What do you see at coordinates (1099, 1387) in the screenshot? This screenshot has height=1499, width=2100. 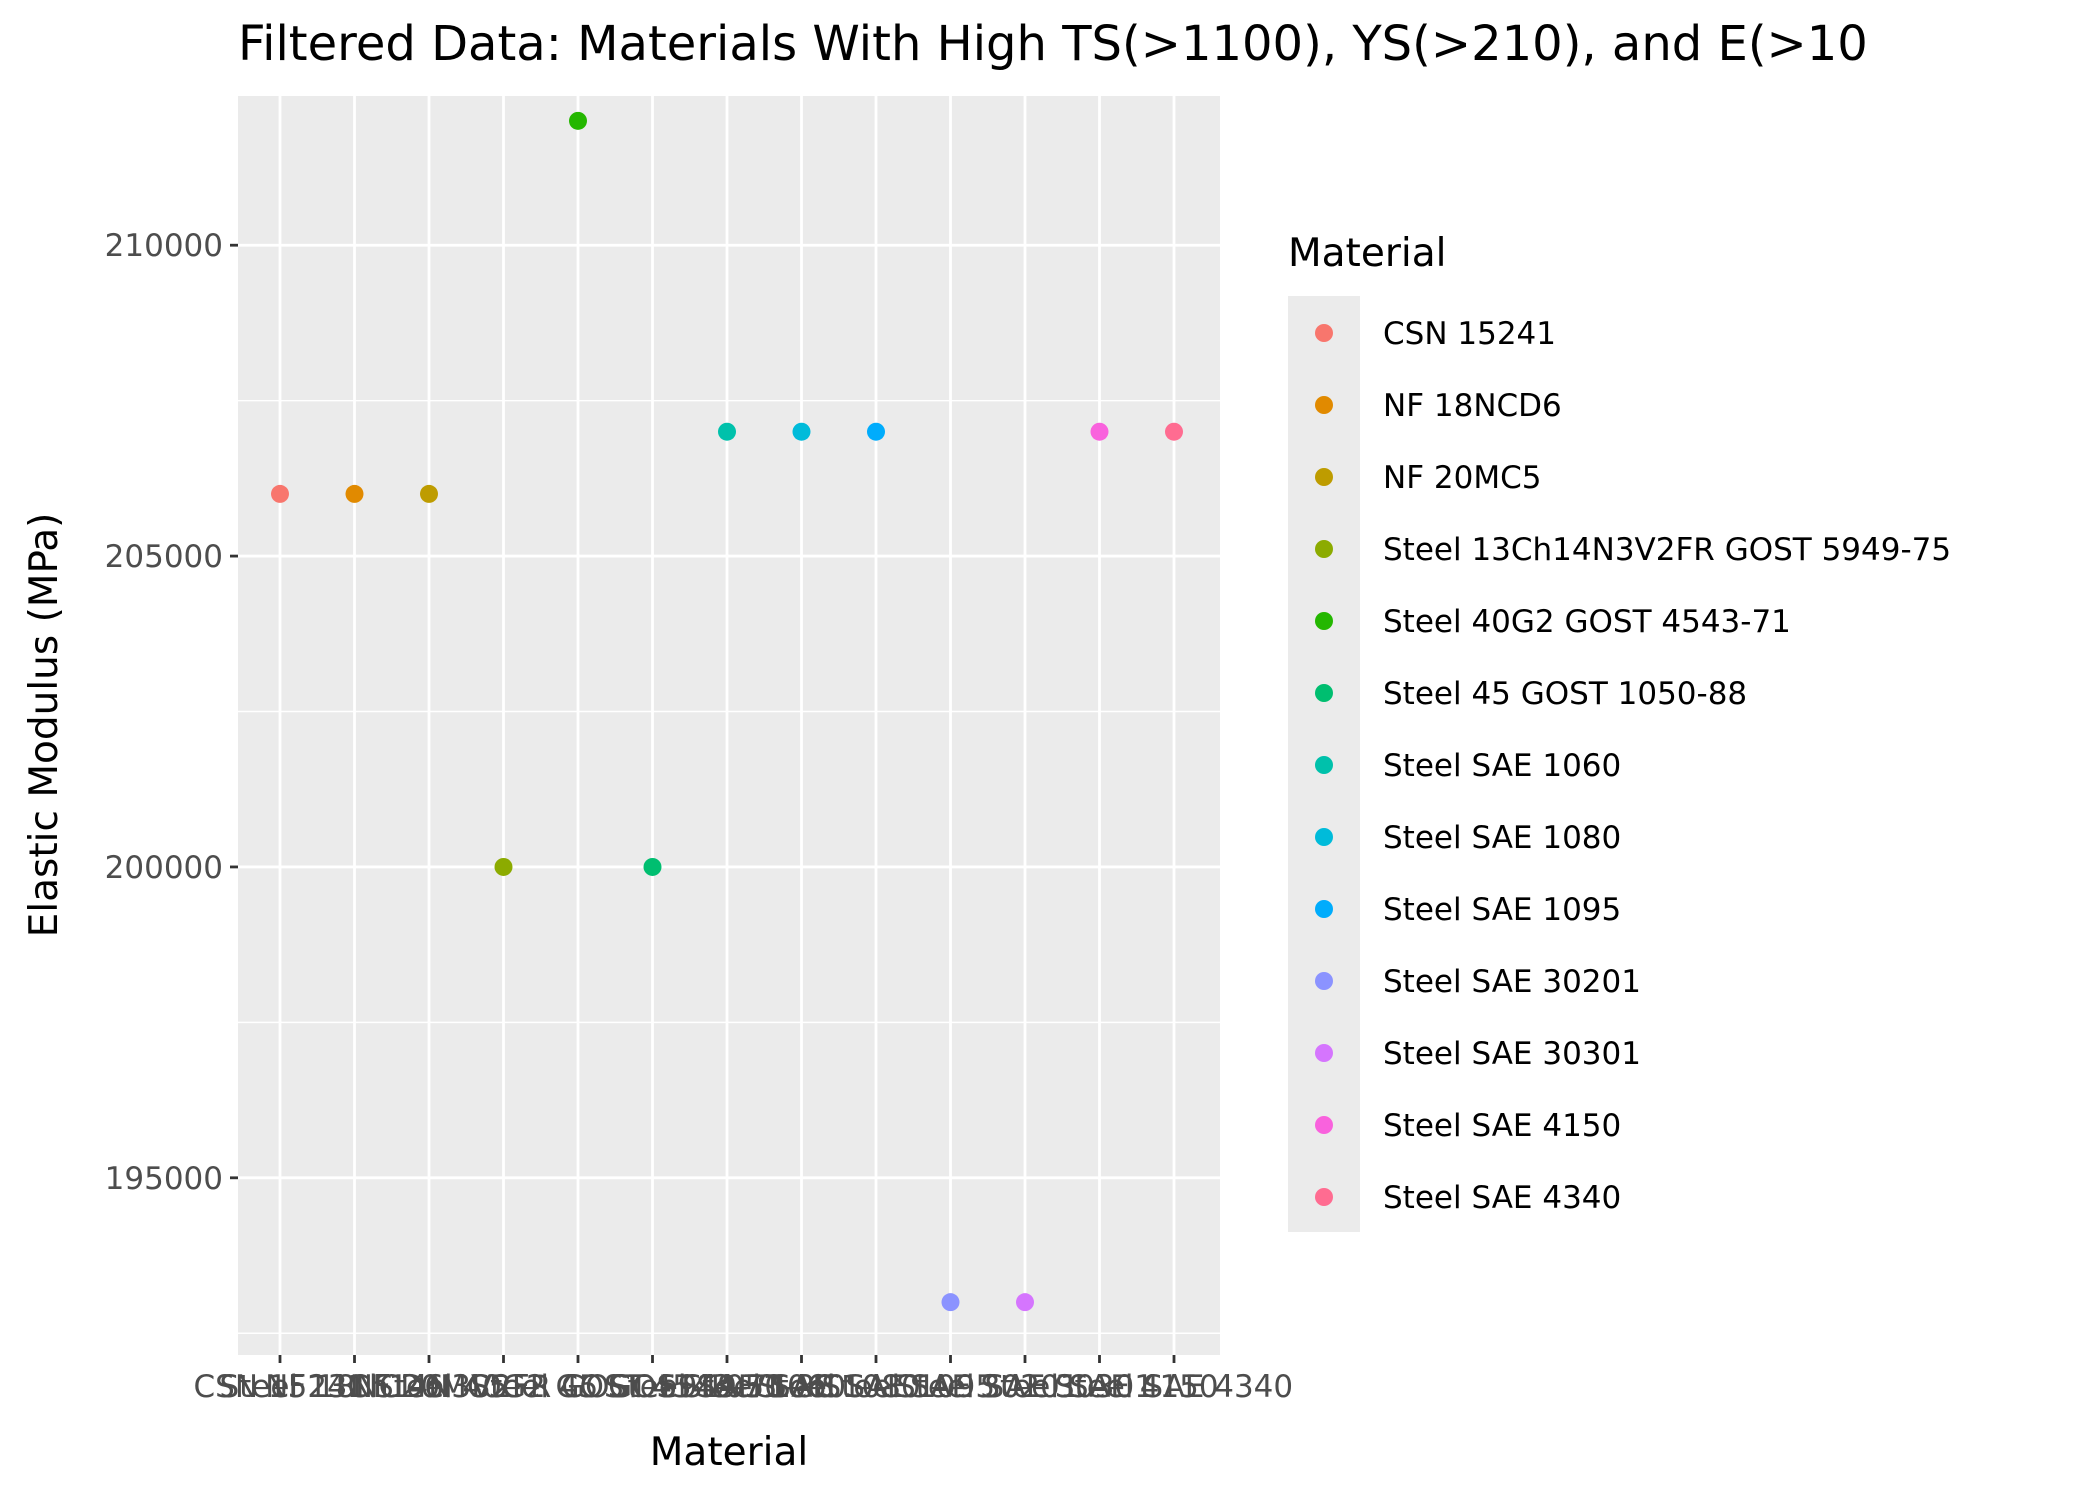 I see `x-tick-label: Steel SAE 4150` at bounding box center [1099, 1387].